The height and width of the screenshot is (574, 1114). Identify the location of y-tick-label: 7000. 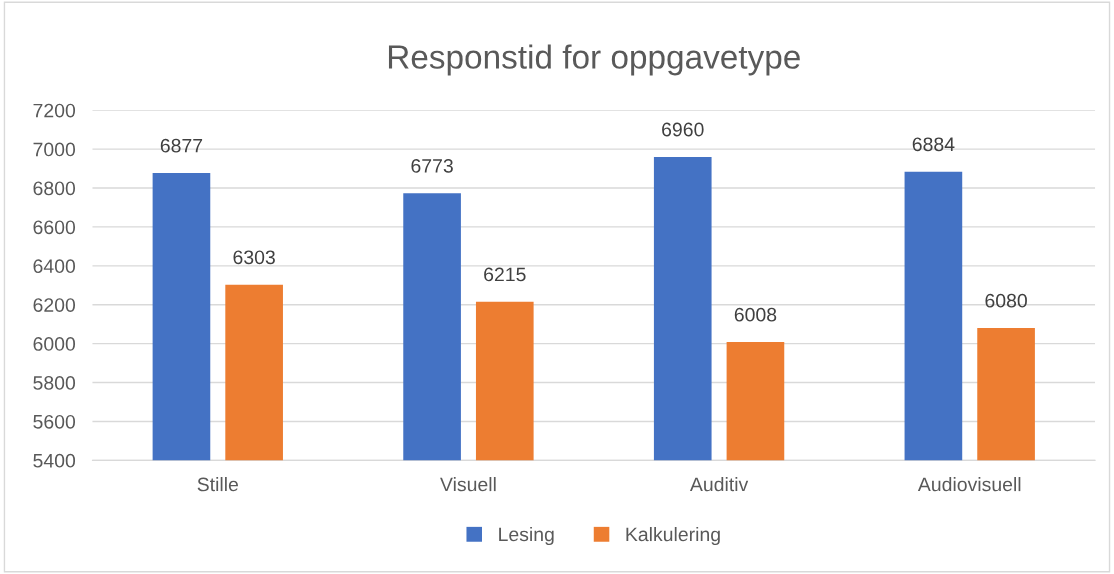
(54, 149).